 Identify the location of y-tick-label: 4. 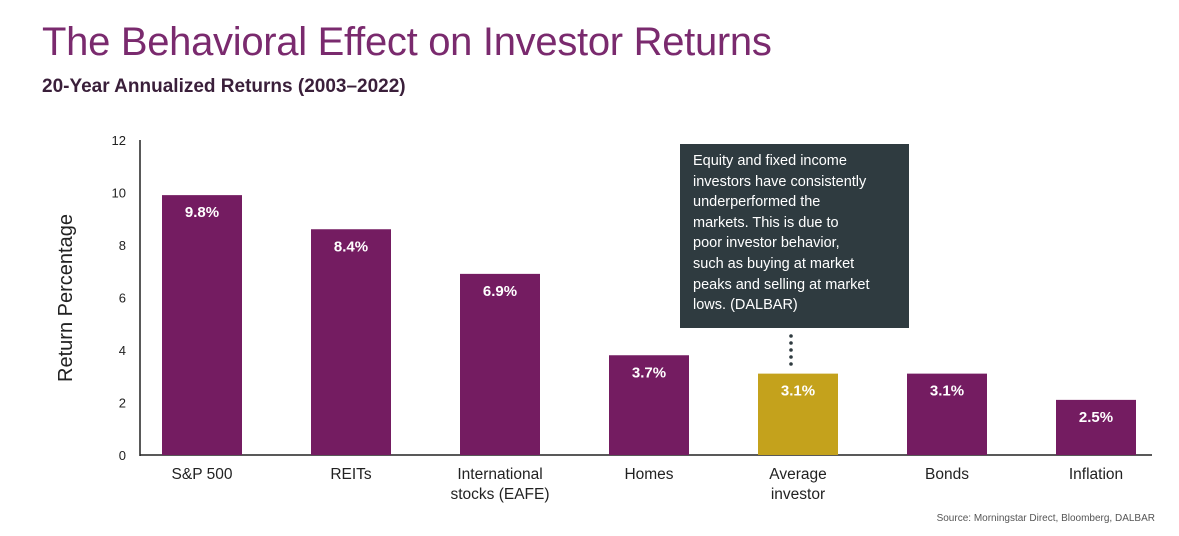
(122, 350).